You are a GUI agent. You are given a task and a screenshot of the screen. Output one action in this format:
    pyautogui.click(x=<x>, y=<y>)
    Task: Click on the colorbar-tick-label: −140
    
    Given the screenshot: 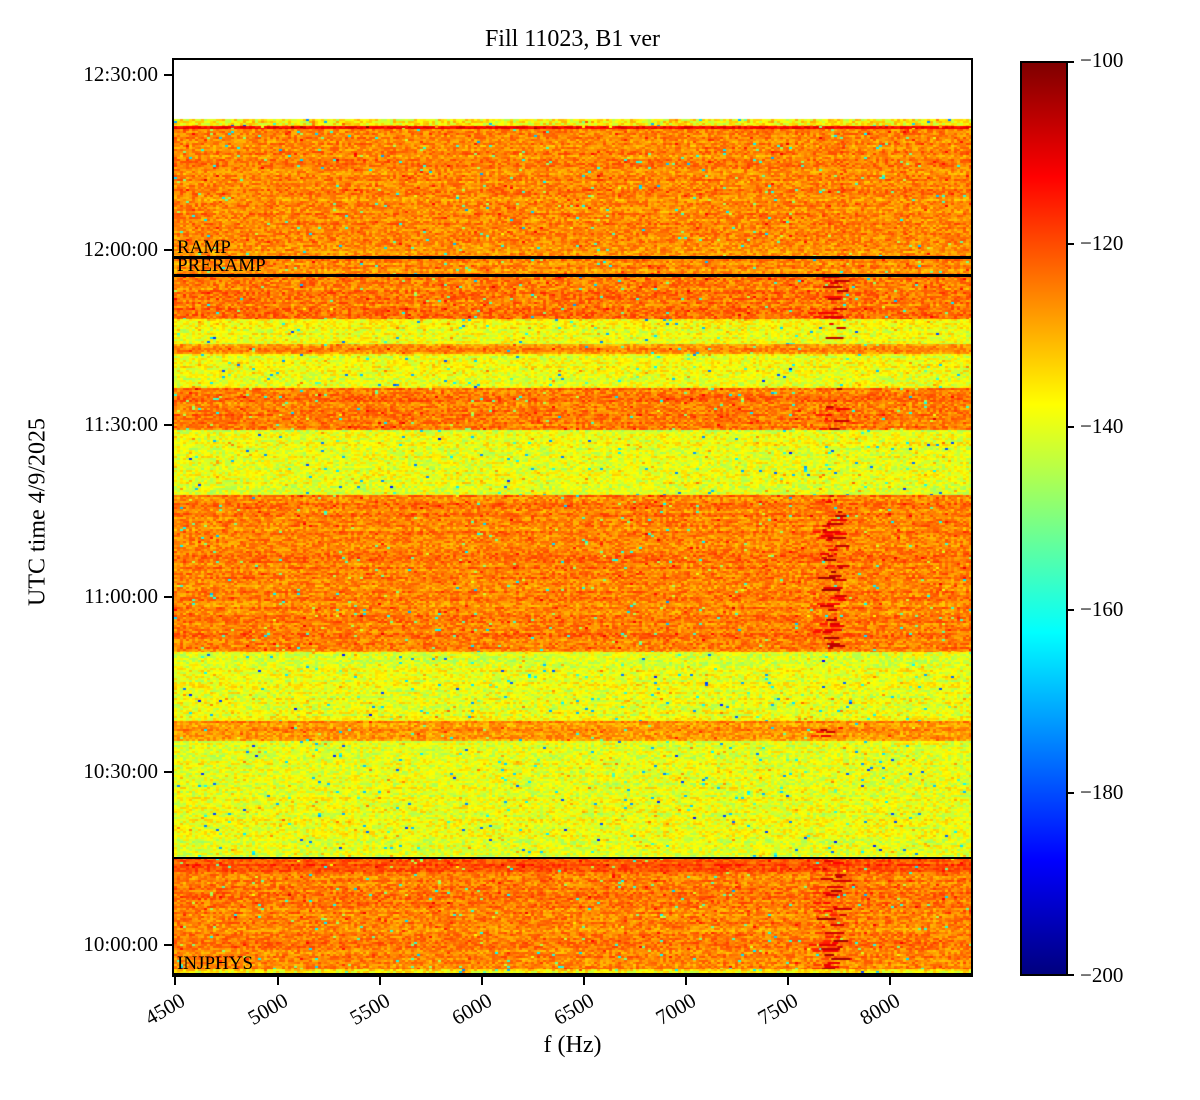 What is the action you would take?
    pyautogui.click(x=1102, y=426)
    